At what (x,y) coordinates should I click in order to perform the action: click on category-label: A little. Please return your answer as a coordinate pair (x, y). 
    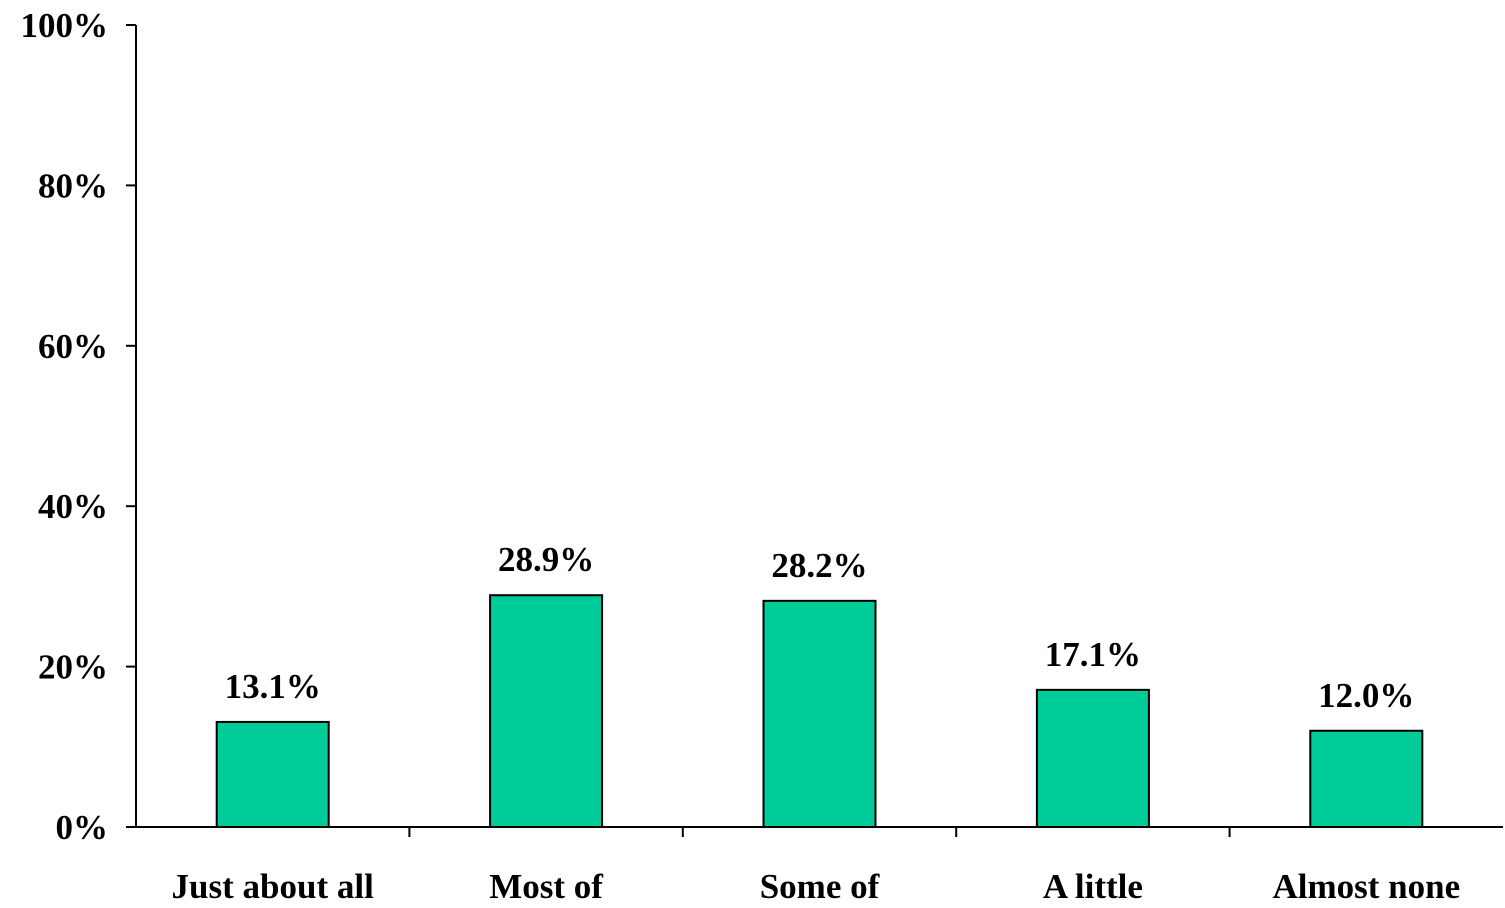
    Looking at the image, I should click on (1093, 886).